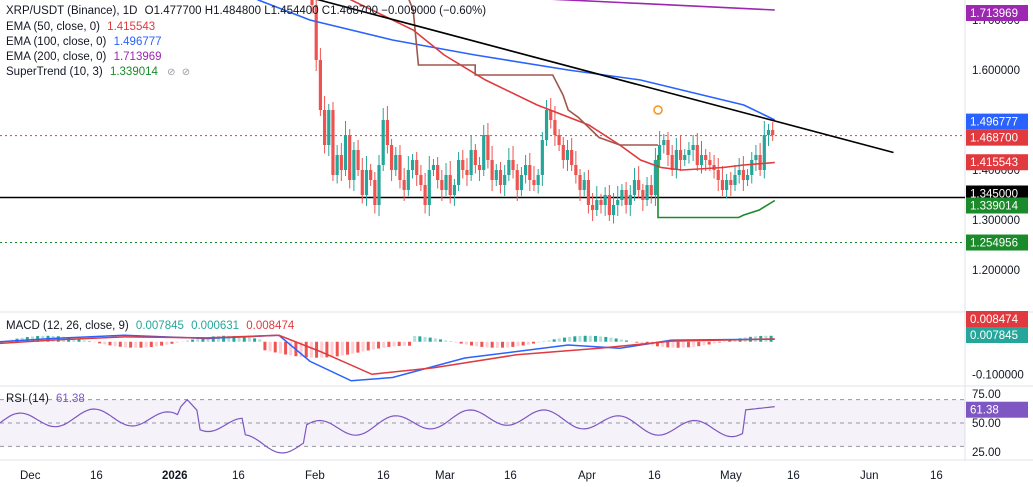  What do you see at coordinates (56, 42) in the screenshot?
I see `ema100-label: EMA (100, close, 0)` at bounding box center [56, 42].